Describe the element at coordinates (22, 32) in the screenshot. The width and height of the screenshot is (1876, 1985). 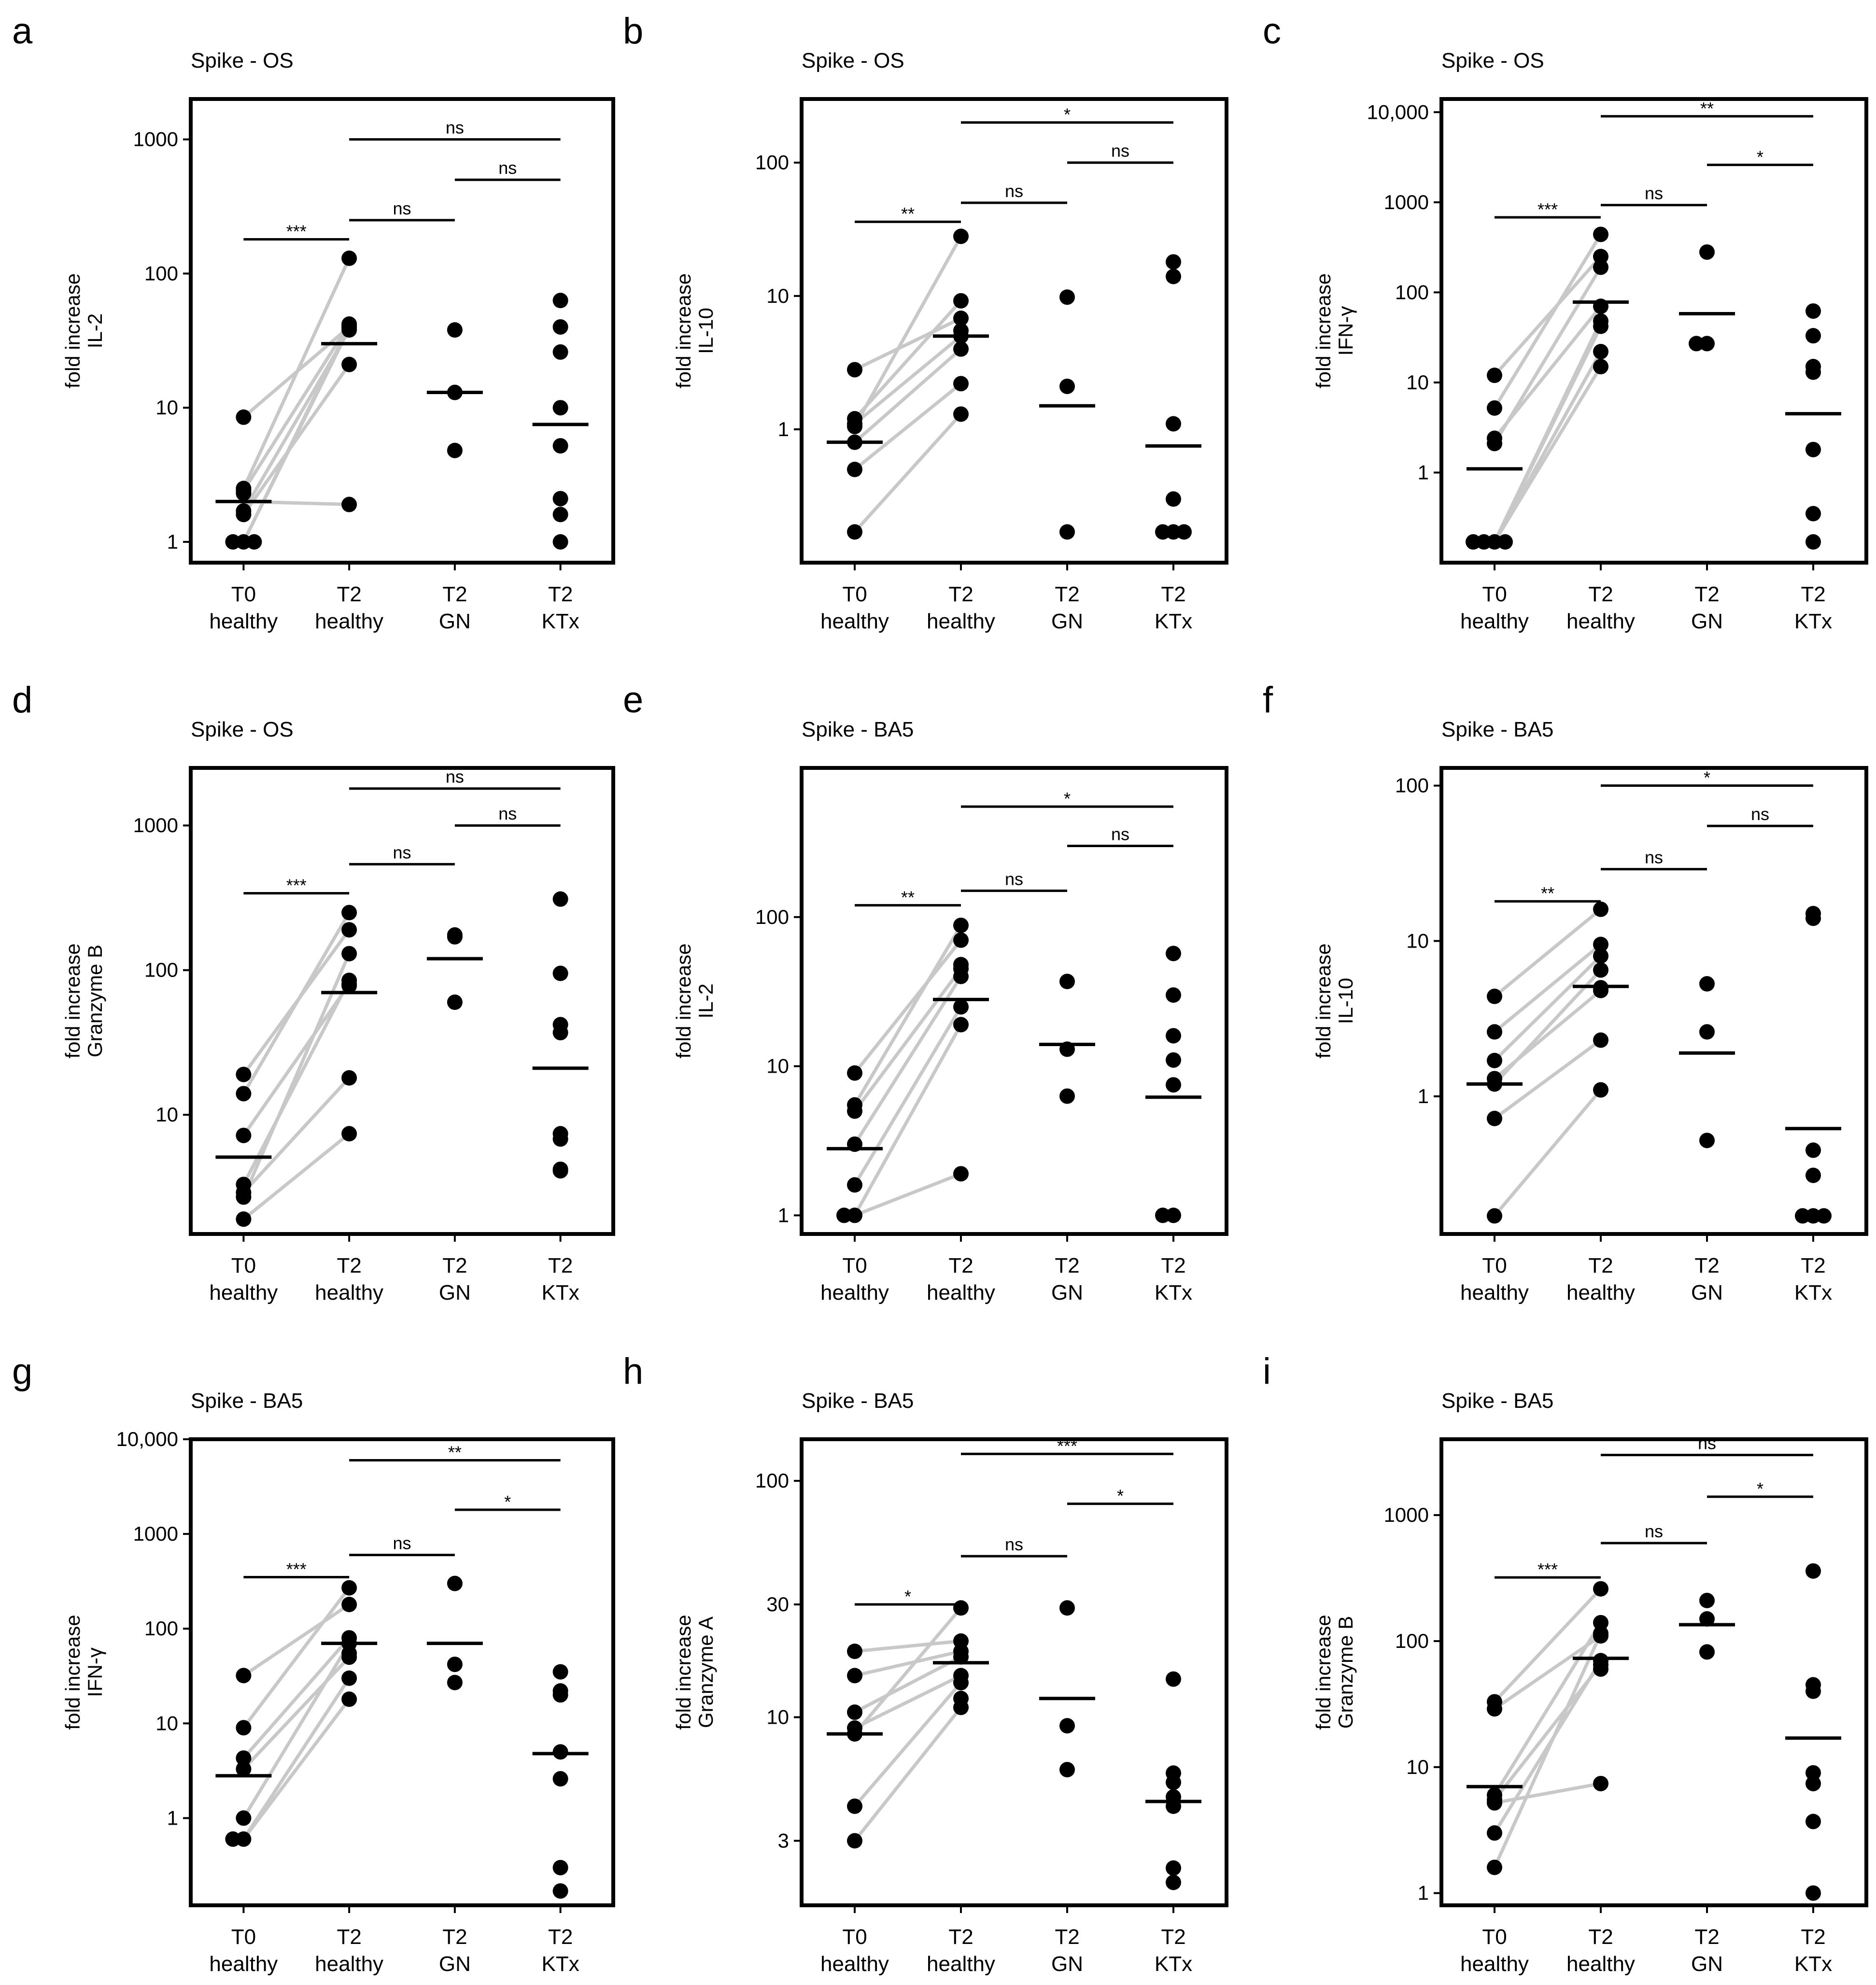
I see `panel-letter: a` at that location.